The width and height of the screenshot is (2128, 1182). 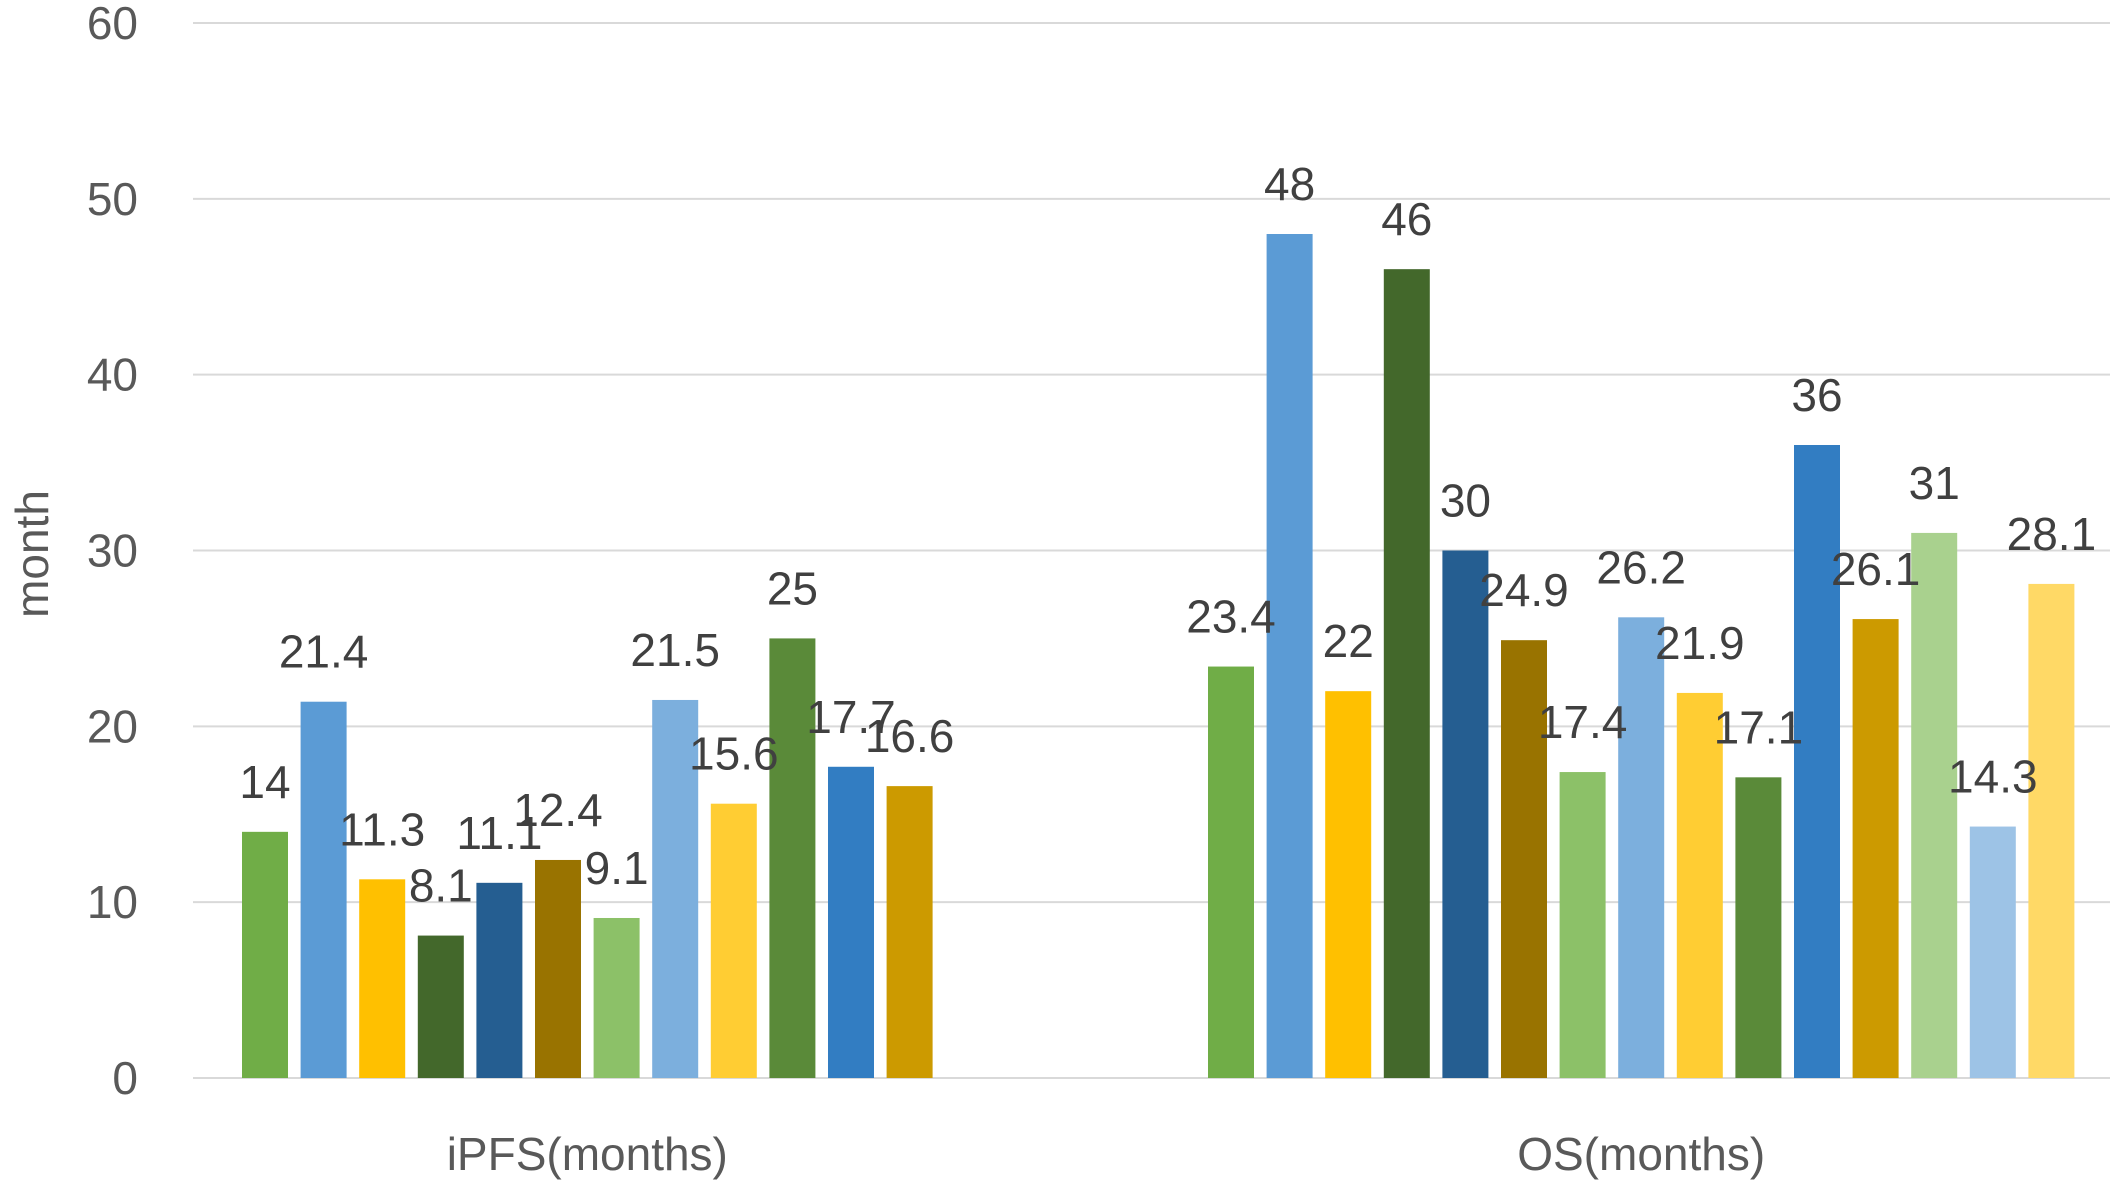 I want to click on data-label: 26.1, so click(x=1876, y=569).